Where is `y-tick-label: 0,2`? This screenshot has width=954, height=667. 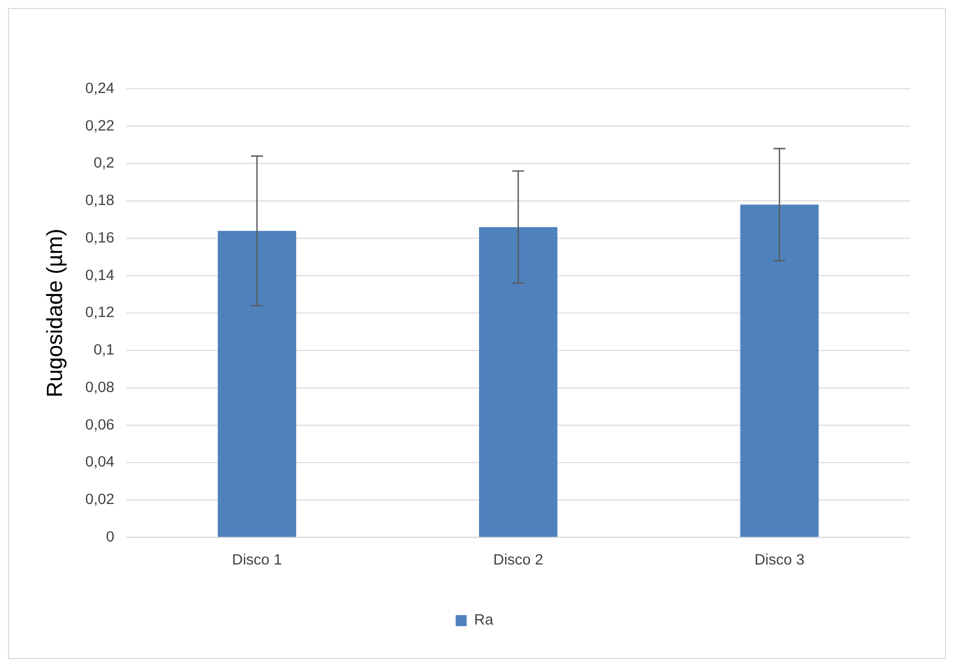
y-tick-label: 0,2 is located at coordinates (104, 163).